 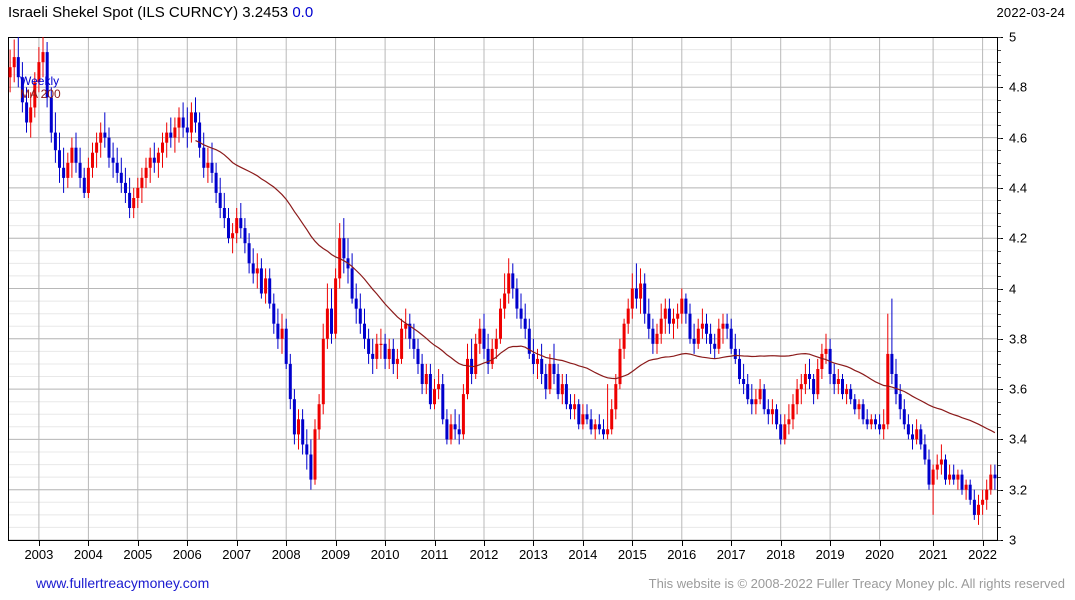 I want to click on y-axis-tick-label: 3.2, so click(x=1018, y=490).